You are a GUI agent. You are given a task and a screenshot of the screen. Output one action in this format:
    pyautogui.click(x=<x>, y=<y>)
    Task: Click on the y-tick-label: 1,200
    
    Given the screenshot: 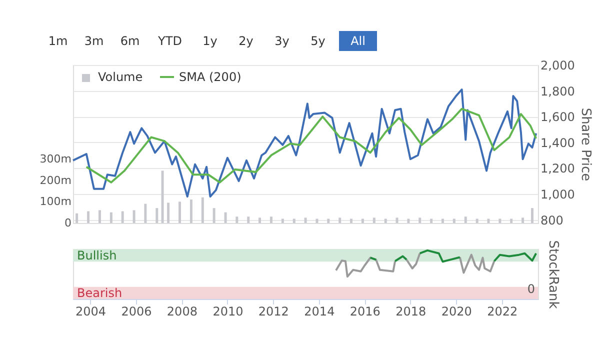 What is the action you would take?
    pyautogui.click(x=557, y=169)
    